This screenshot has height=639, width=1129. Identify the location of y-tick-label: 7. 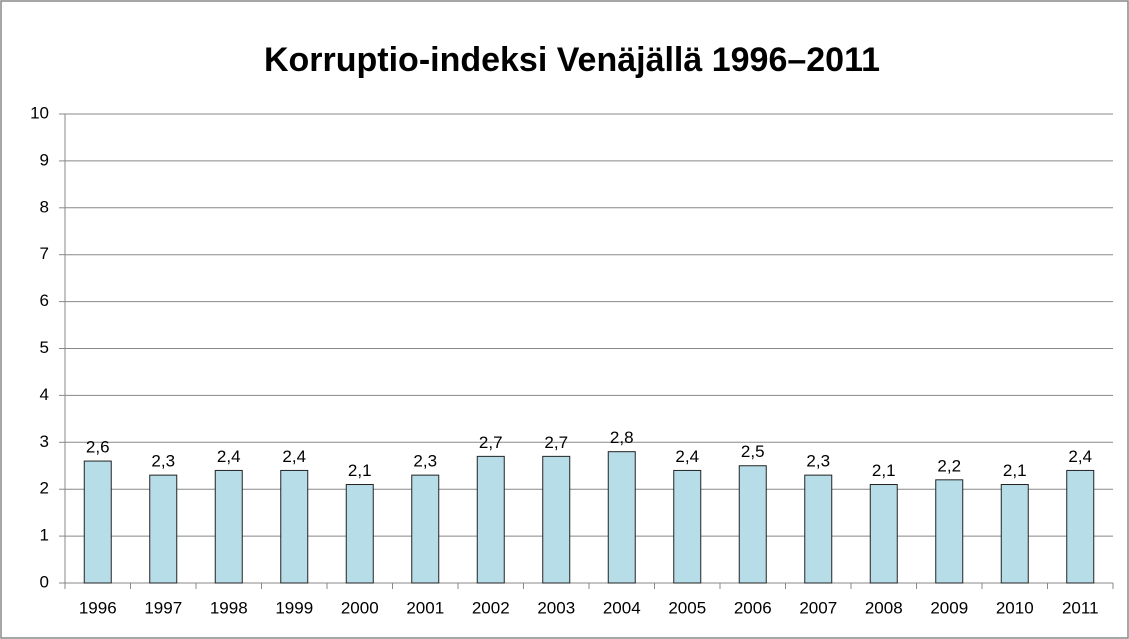
(44, 253).